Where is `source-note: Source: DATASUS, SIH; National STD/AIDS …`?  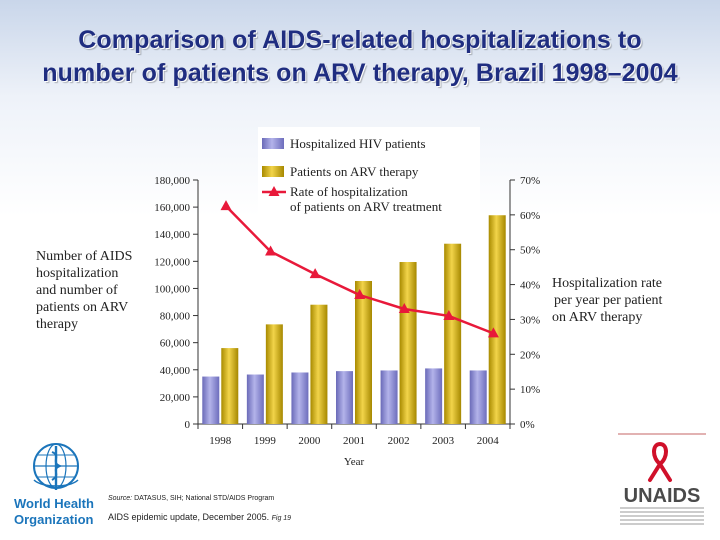 source-note: Source: DATASUS, SIH; National STD/AIDS … is located at coordinates (191, 498).